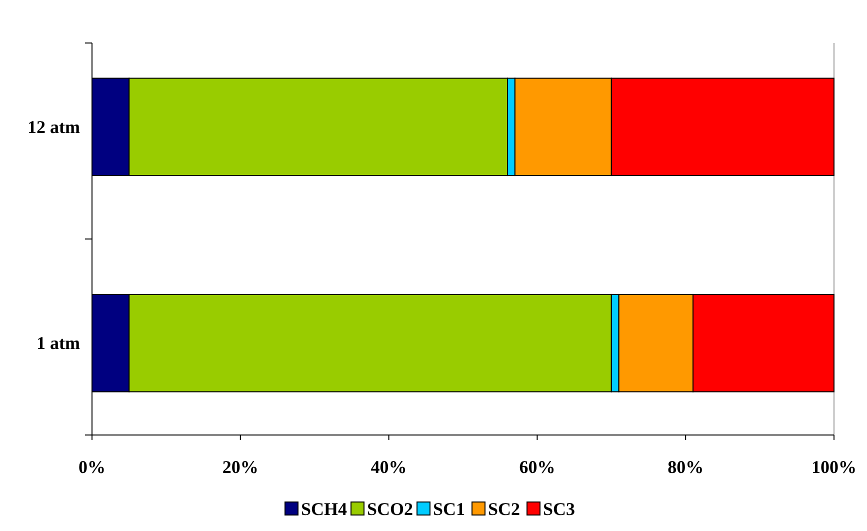 The image size is (867, 531). What do you see at coordinates (54, 126) in the screenshot?
I see `y-tick-label: 12 atm` at bounding box center [54, 126].